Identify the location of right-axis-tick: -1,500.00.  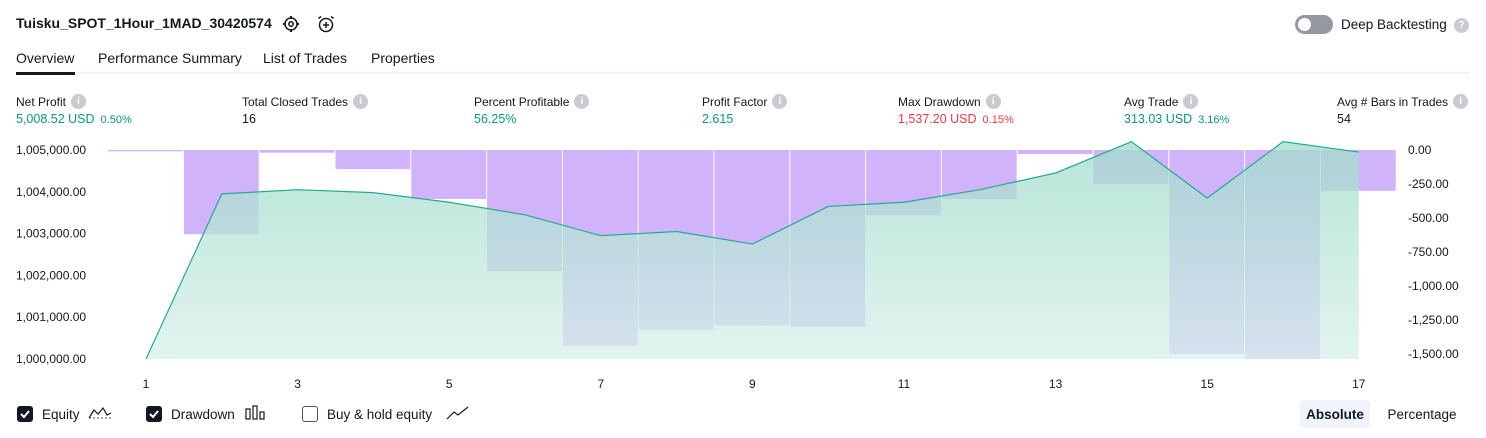
(1433, 354).